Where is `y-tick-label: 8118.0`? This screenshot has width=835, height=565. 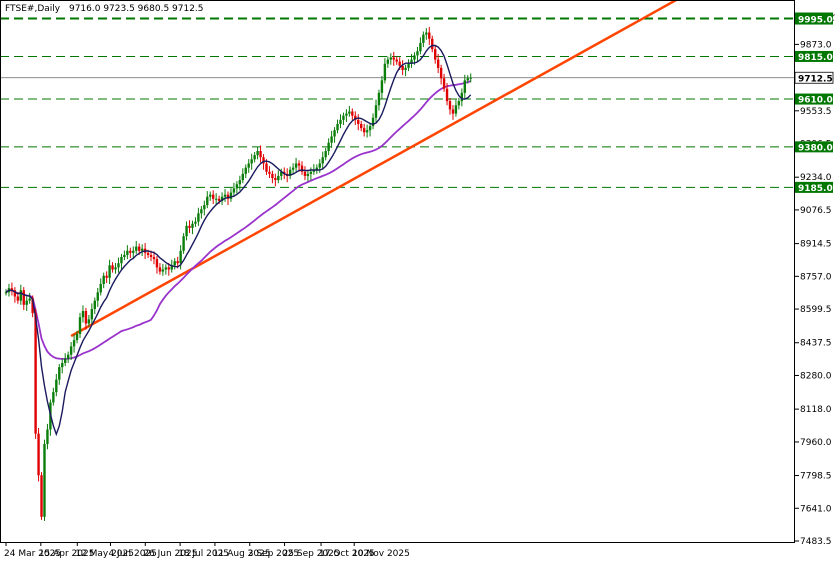 y-tick-label: 8118.0 is located at coordinates (816, 410).